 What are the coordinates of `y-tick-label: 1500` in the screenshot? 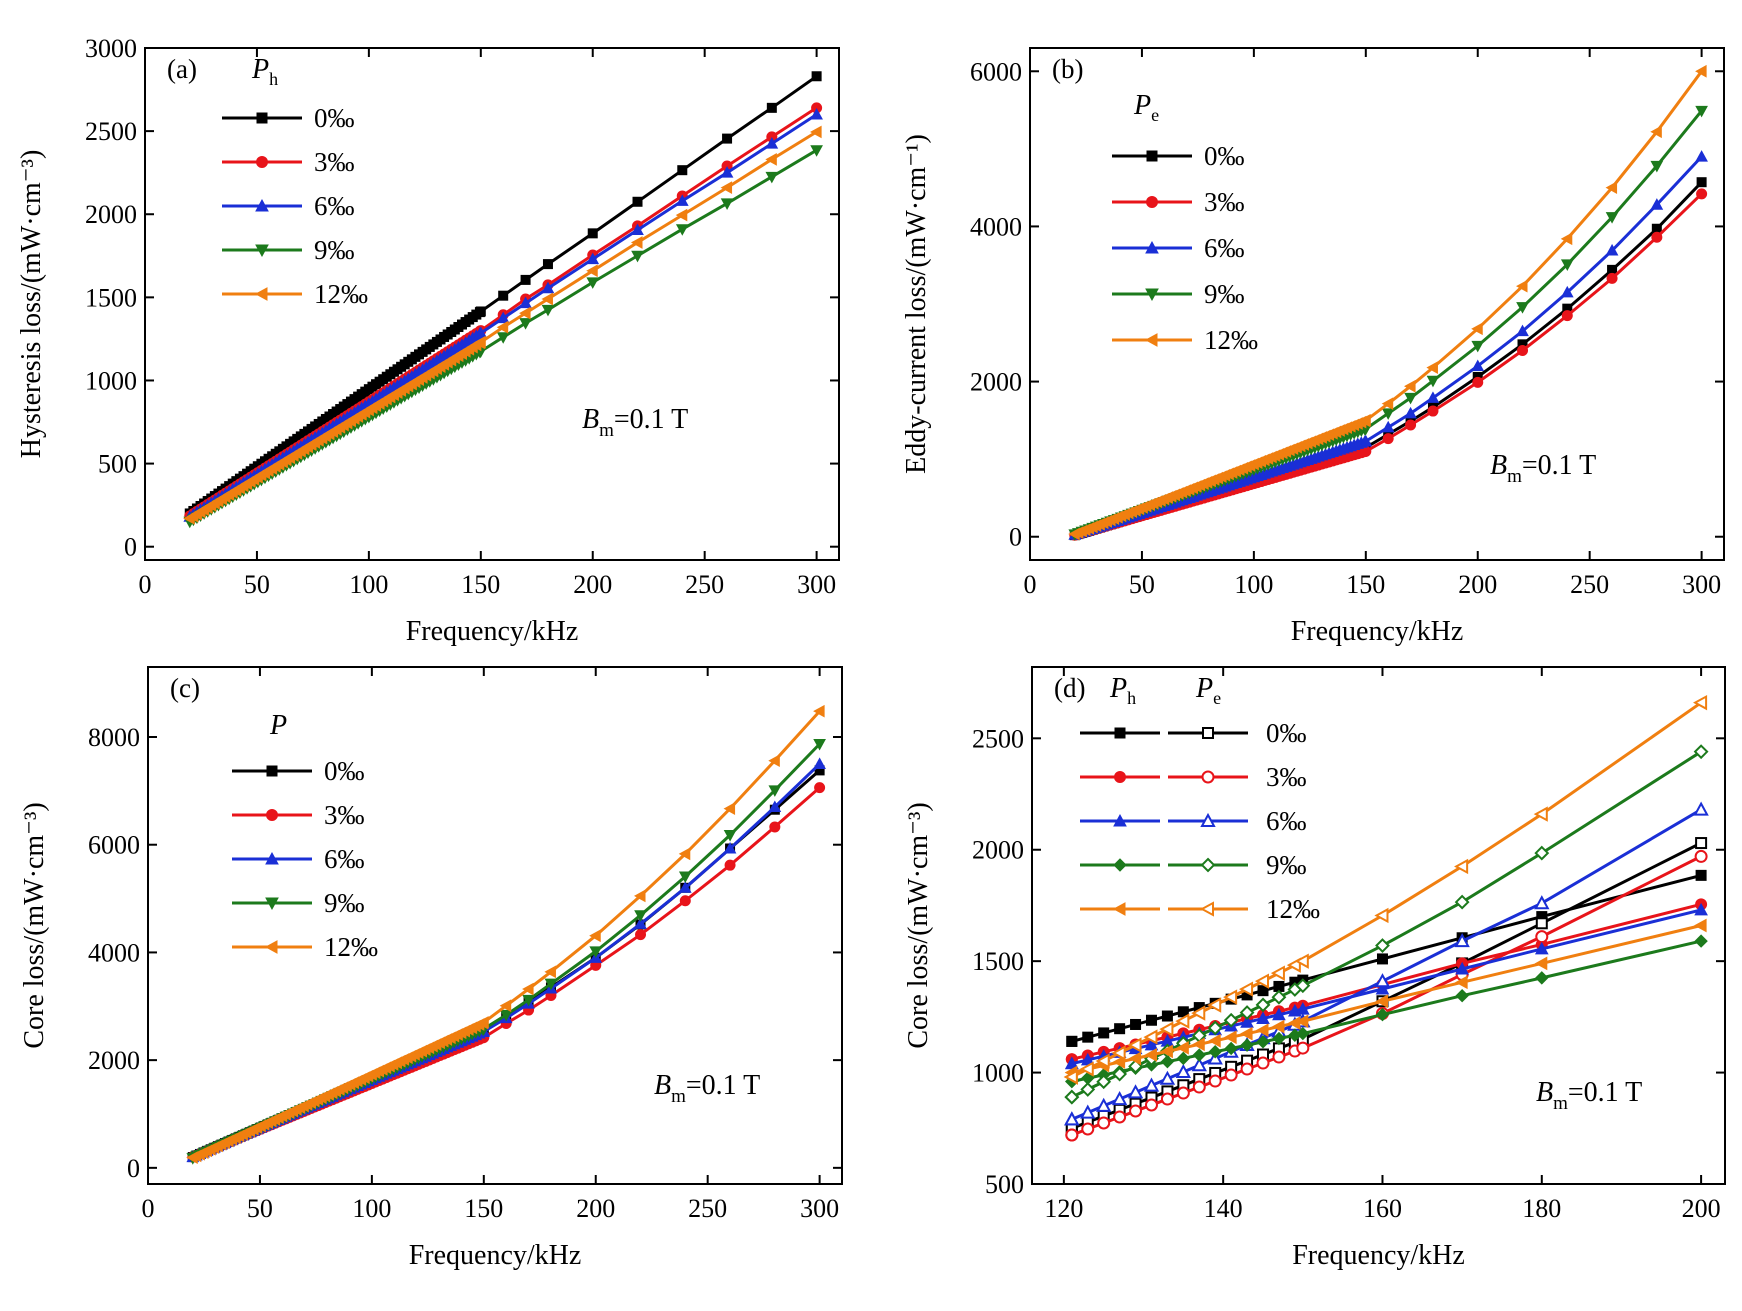 It's located at (998, 961).